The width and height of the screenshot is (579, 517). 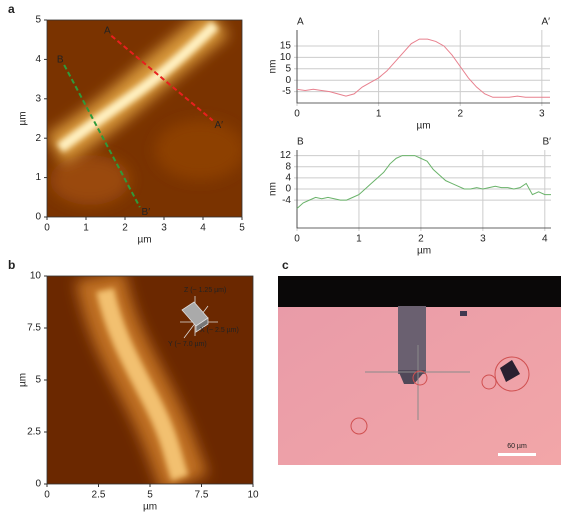 I want to click on cut-end-label: B′, so click(x=146, y=212).